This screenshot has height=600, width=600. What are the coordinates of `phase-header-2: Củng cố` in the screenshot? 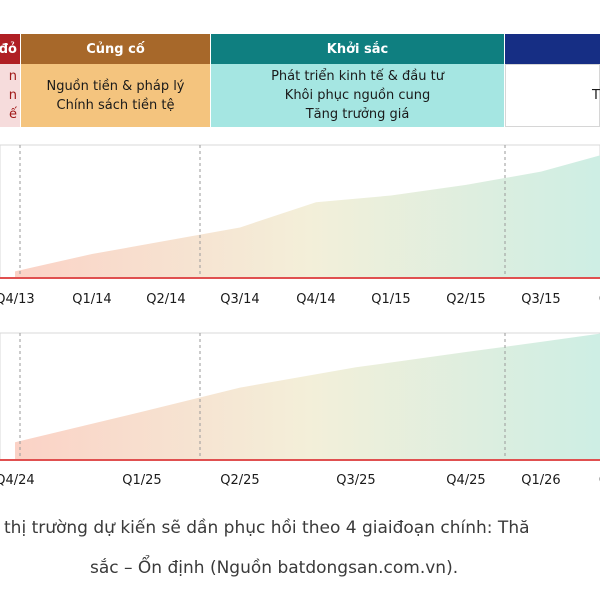 It's located at (115, 49).